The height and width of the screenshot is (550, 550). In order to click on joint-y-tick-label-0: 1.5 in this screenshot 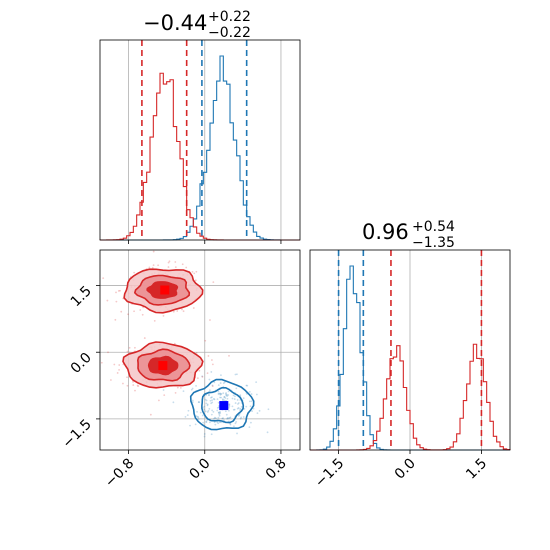, I will do `click(81, 296)`.